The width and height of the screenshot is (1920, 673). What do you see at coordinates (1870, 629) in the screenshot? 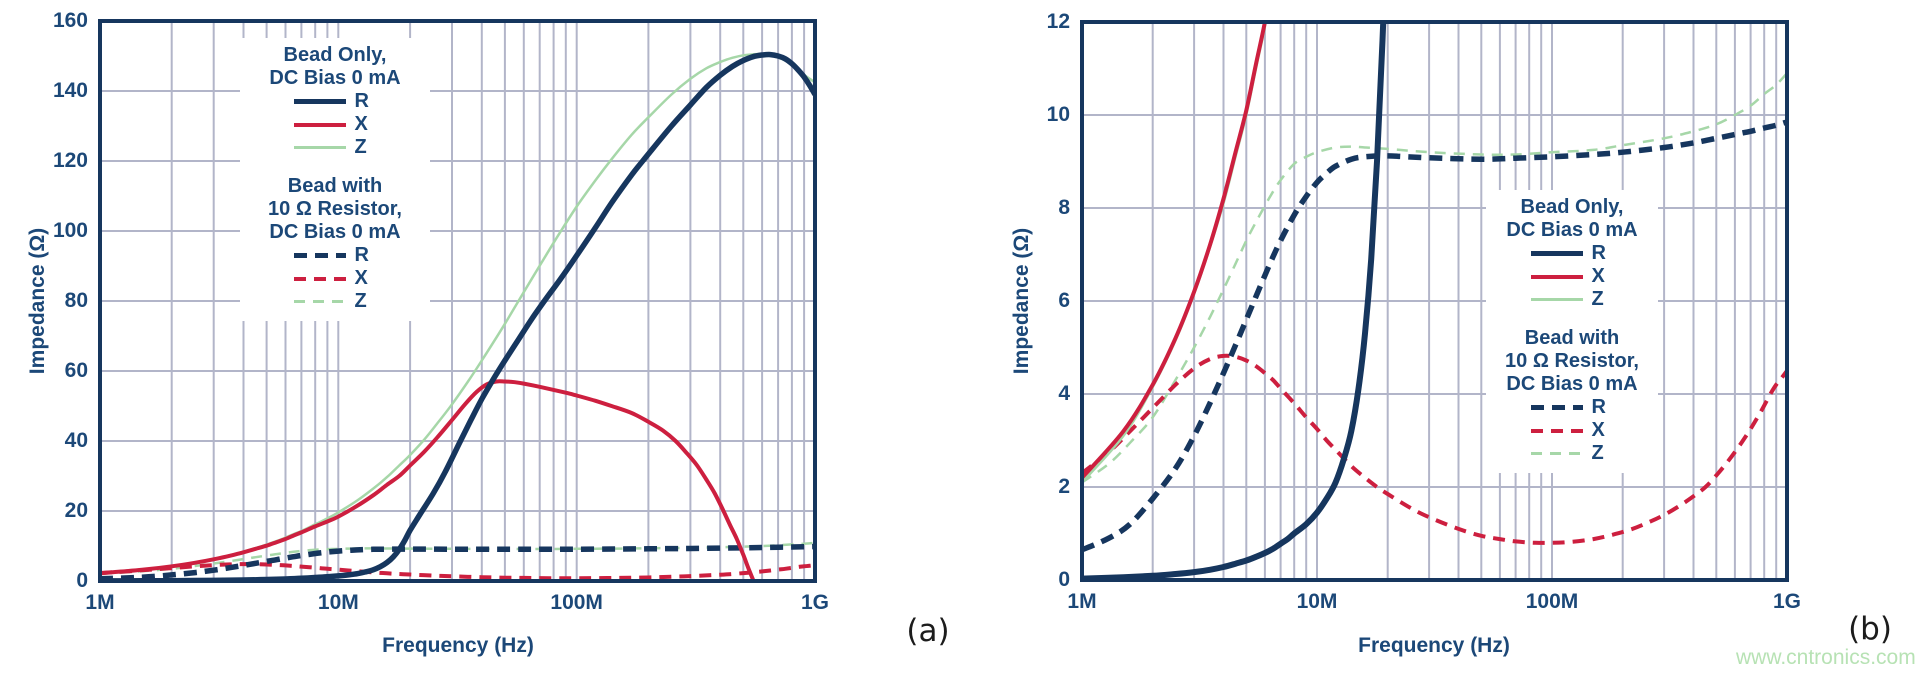
I see `caption-b: (b)` at bounding box center [1870, 629].